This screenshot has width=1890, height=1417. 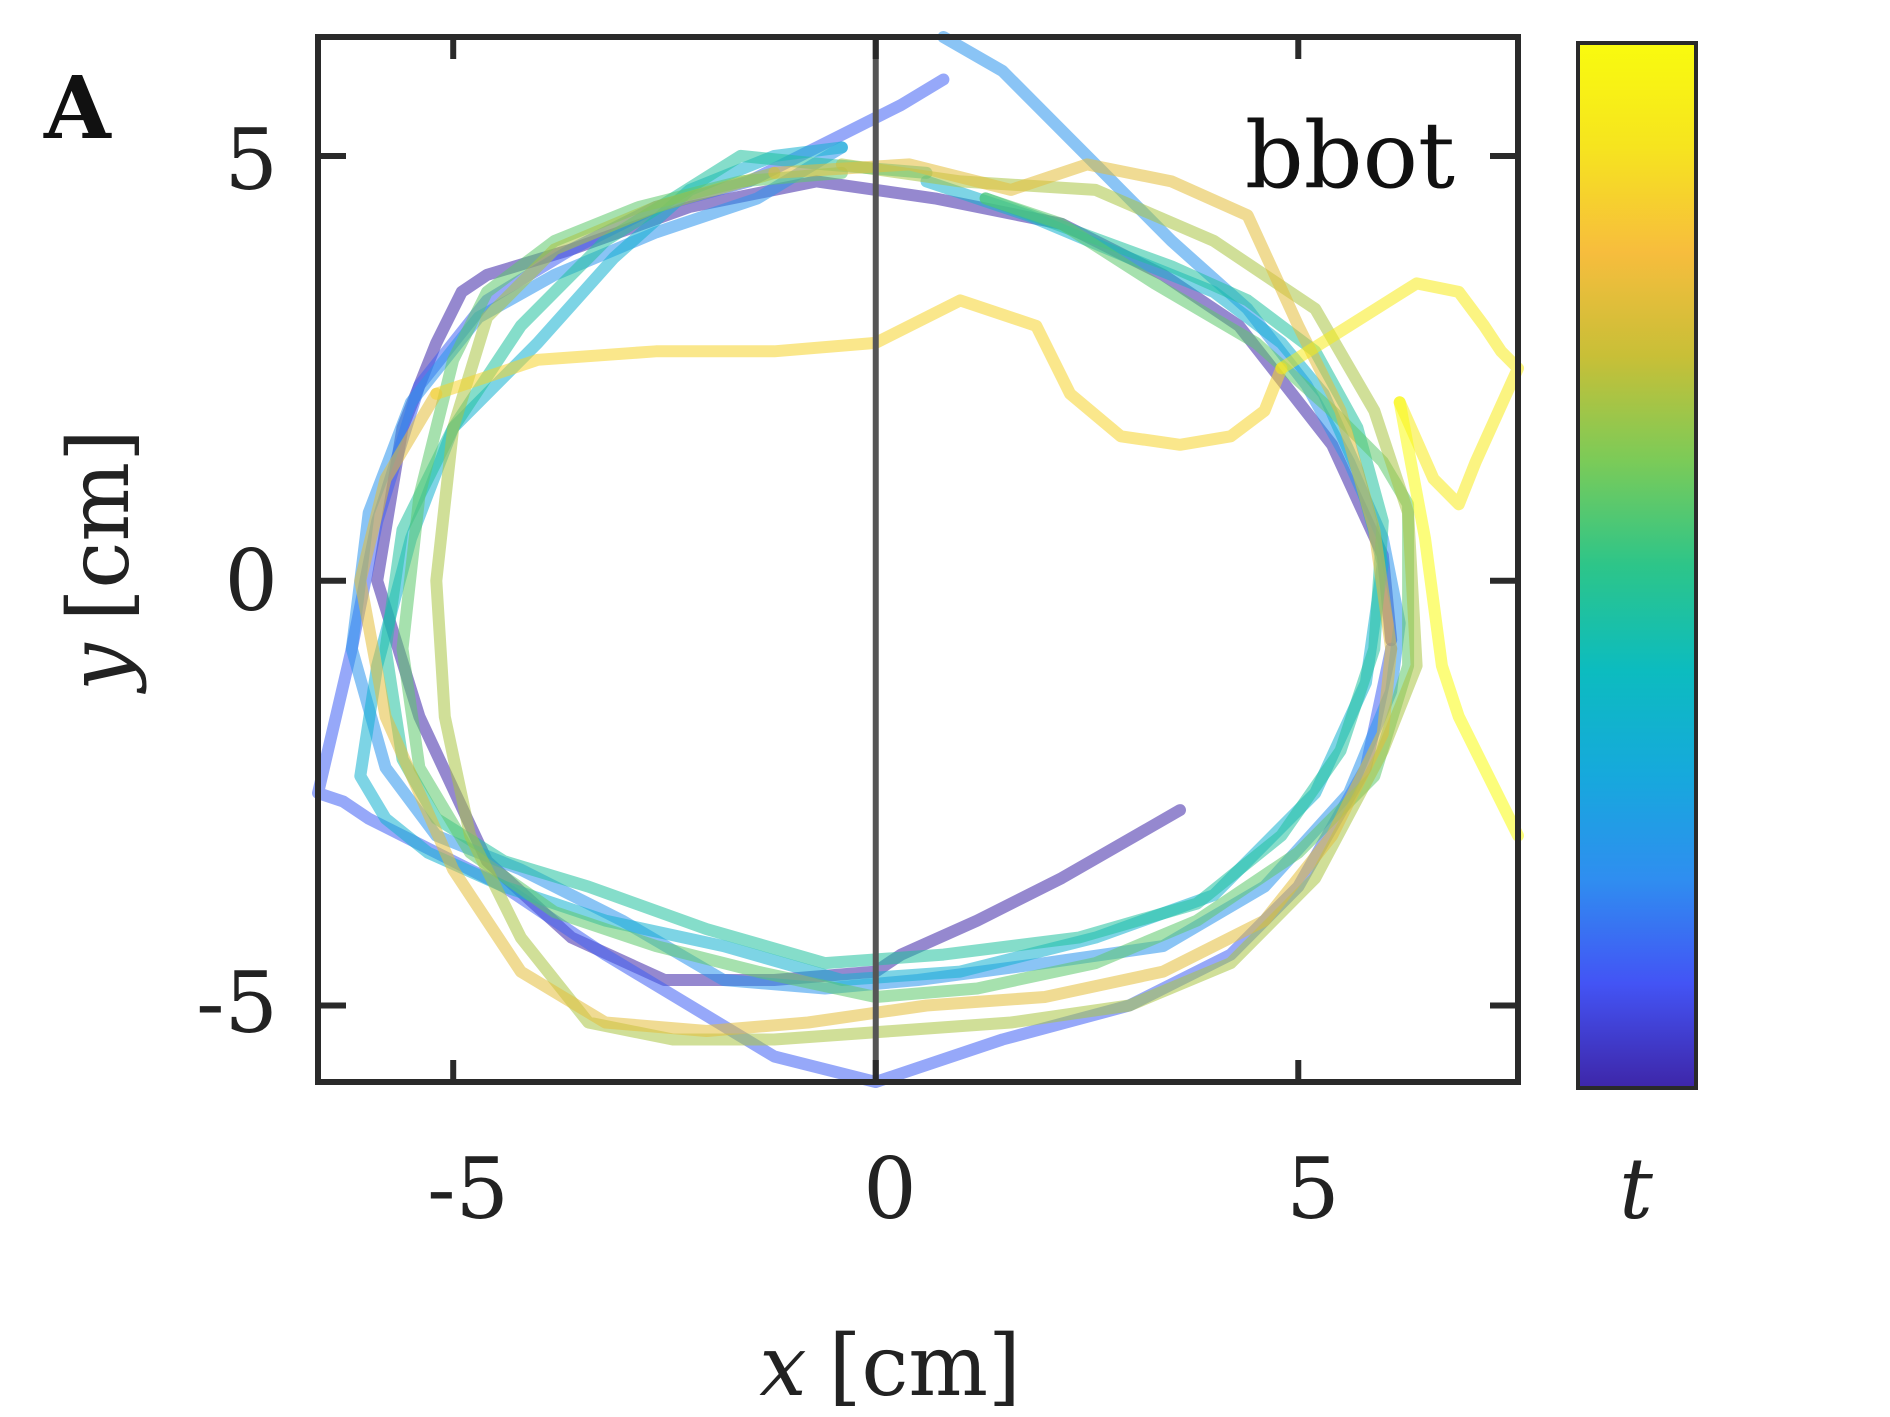 What do you see at coordinates (468, 1189) in the screenshot?
I see `x-tick-label: -5` at bounding box center [468, 1189].